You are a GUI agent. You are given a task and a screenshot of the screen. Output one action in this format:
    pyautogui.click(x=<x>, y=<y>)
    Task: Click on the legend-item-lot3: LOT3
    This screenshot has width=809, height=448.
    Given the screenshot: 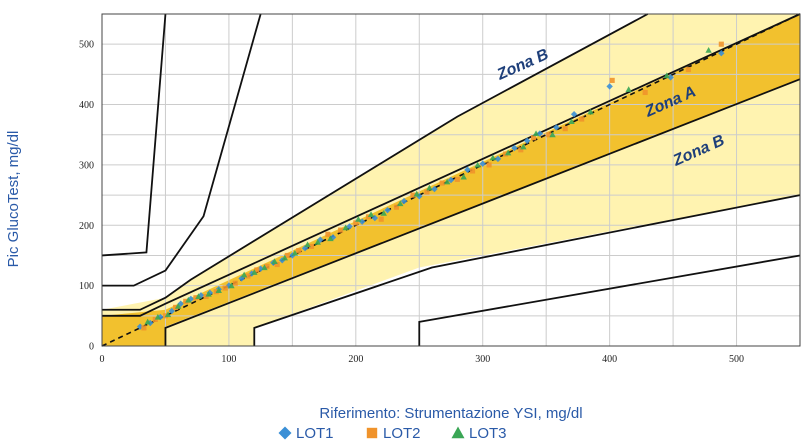 What is the action you would take?
    pyautogui.click(x=479, y=433)
    